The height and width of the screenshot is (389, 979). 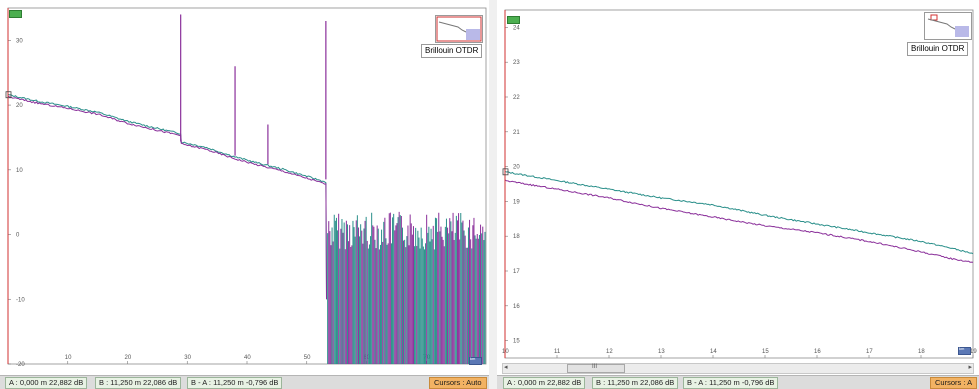 I want to click on horizontal-scrollbar: ◂ III ▸, so click(x=738, y=368).